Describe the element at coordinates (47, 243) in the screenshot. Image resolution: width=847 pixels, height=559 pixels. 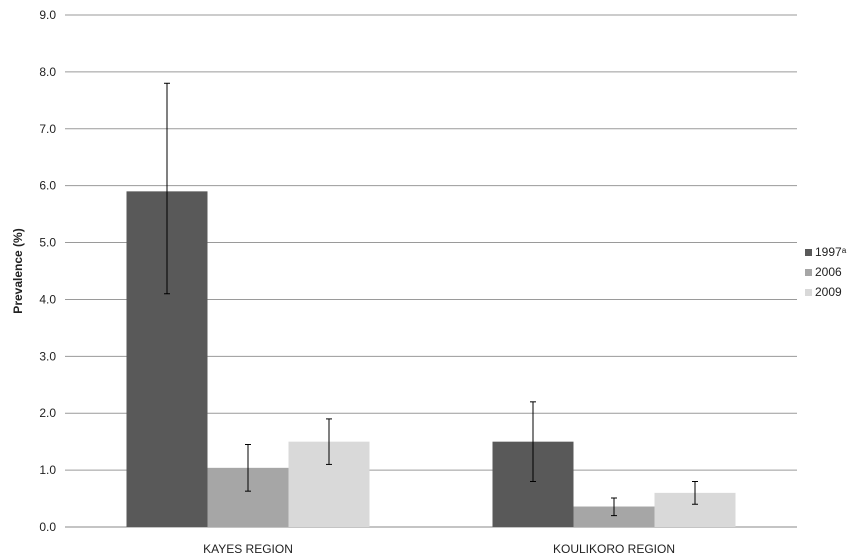
I see `y-tick-label: 5.0` at that location.